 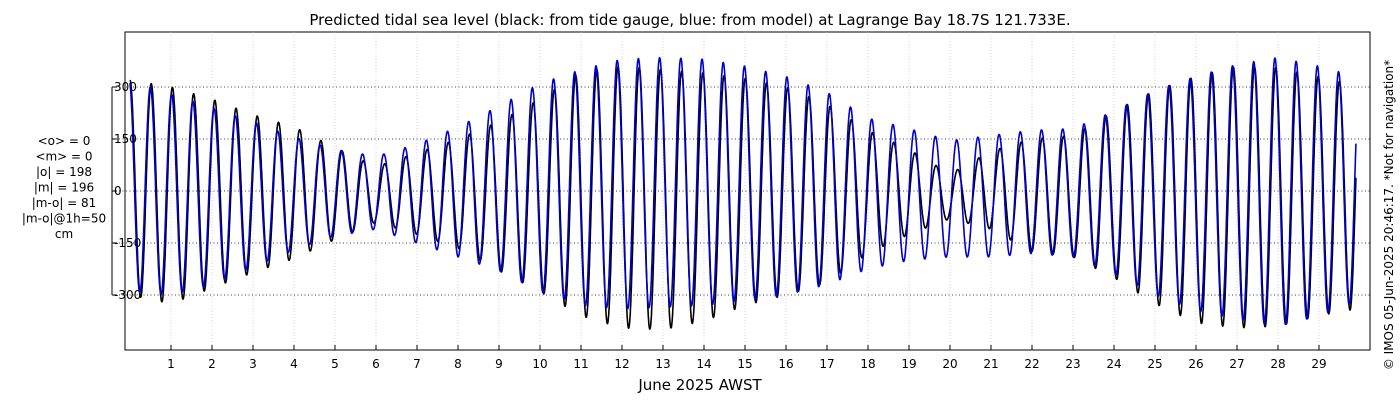 What do you see at coordinates (1113, 364) in the screenshot?
I see `x-tick-label: 24` at bounding box center [1113, 364].